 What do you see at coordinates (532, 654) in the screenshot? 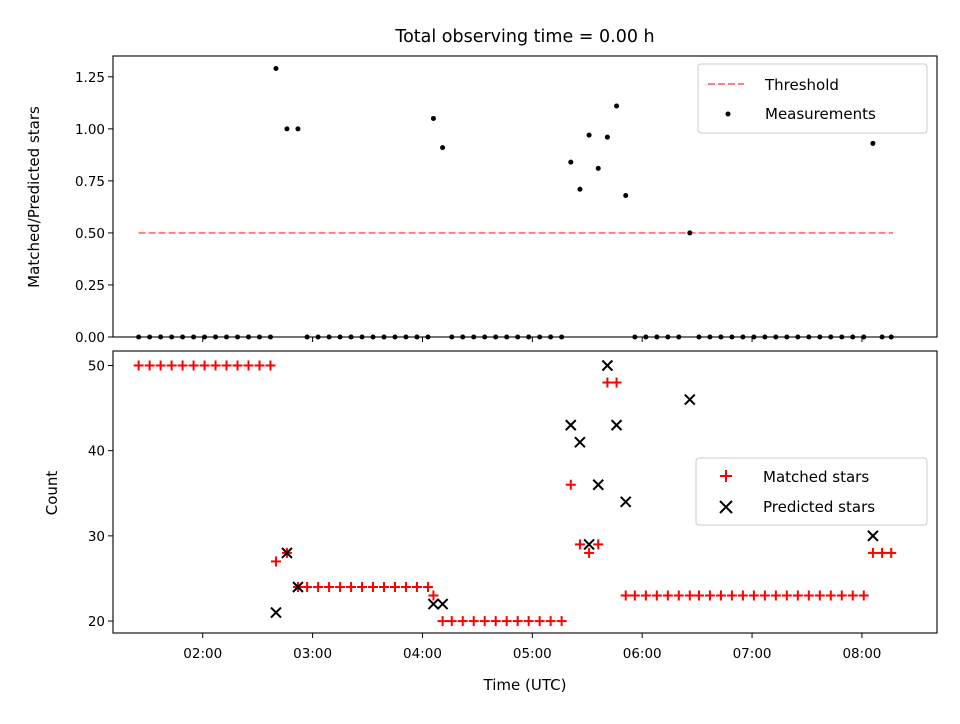
I see `x-tick-label: 05:00` at bounding box center [532, 654].